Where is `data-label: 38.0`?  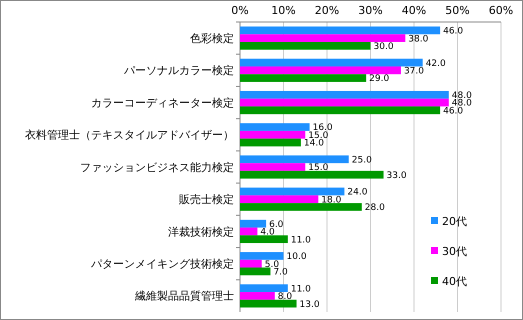
data-label: 38.0 is located at coordinates (418, 39).